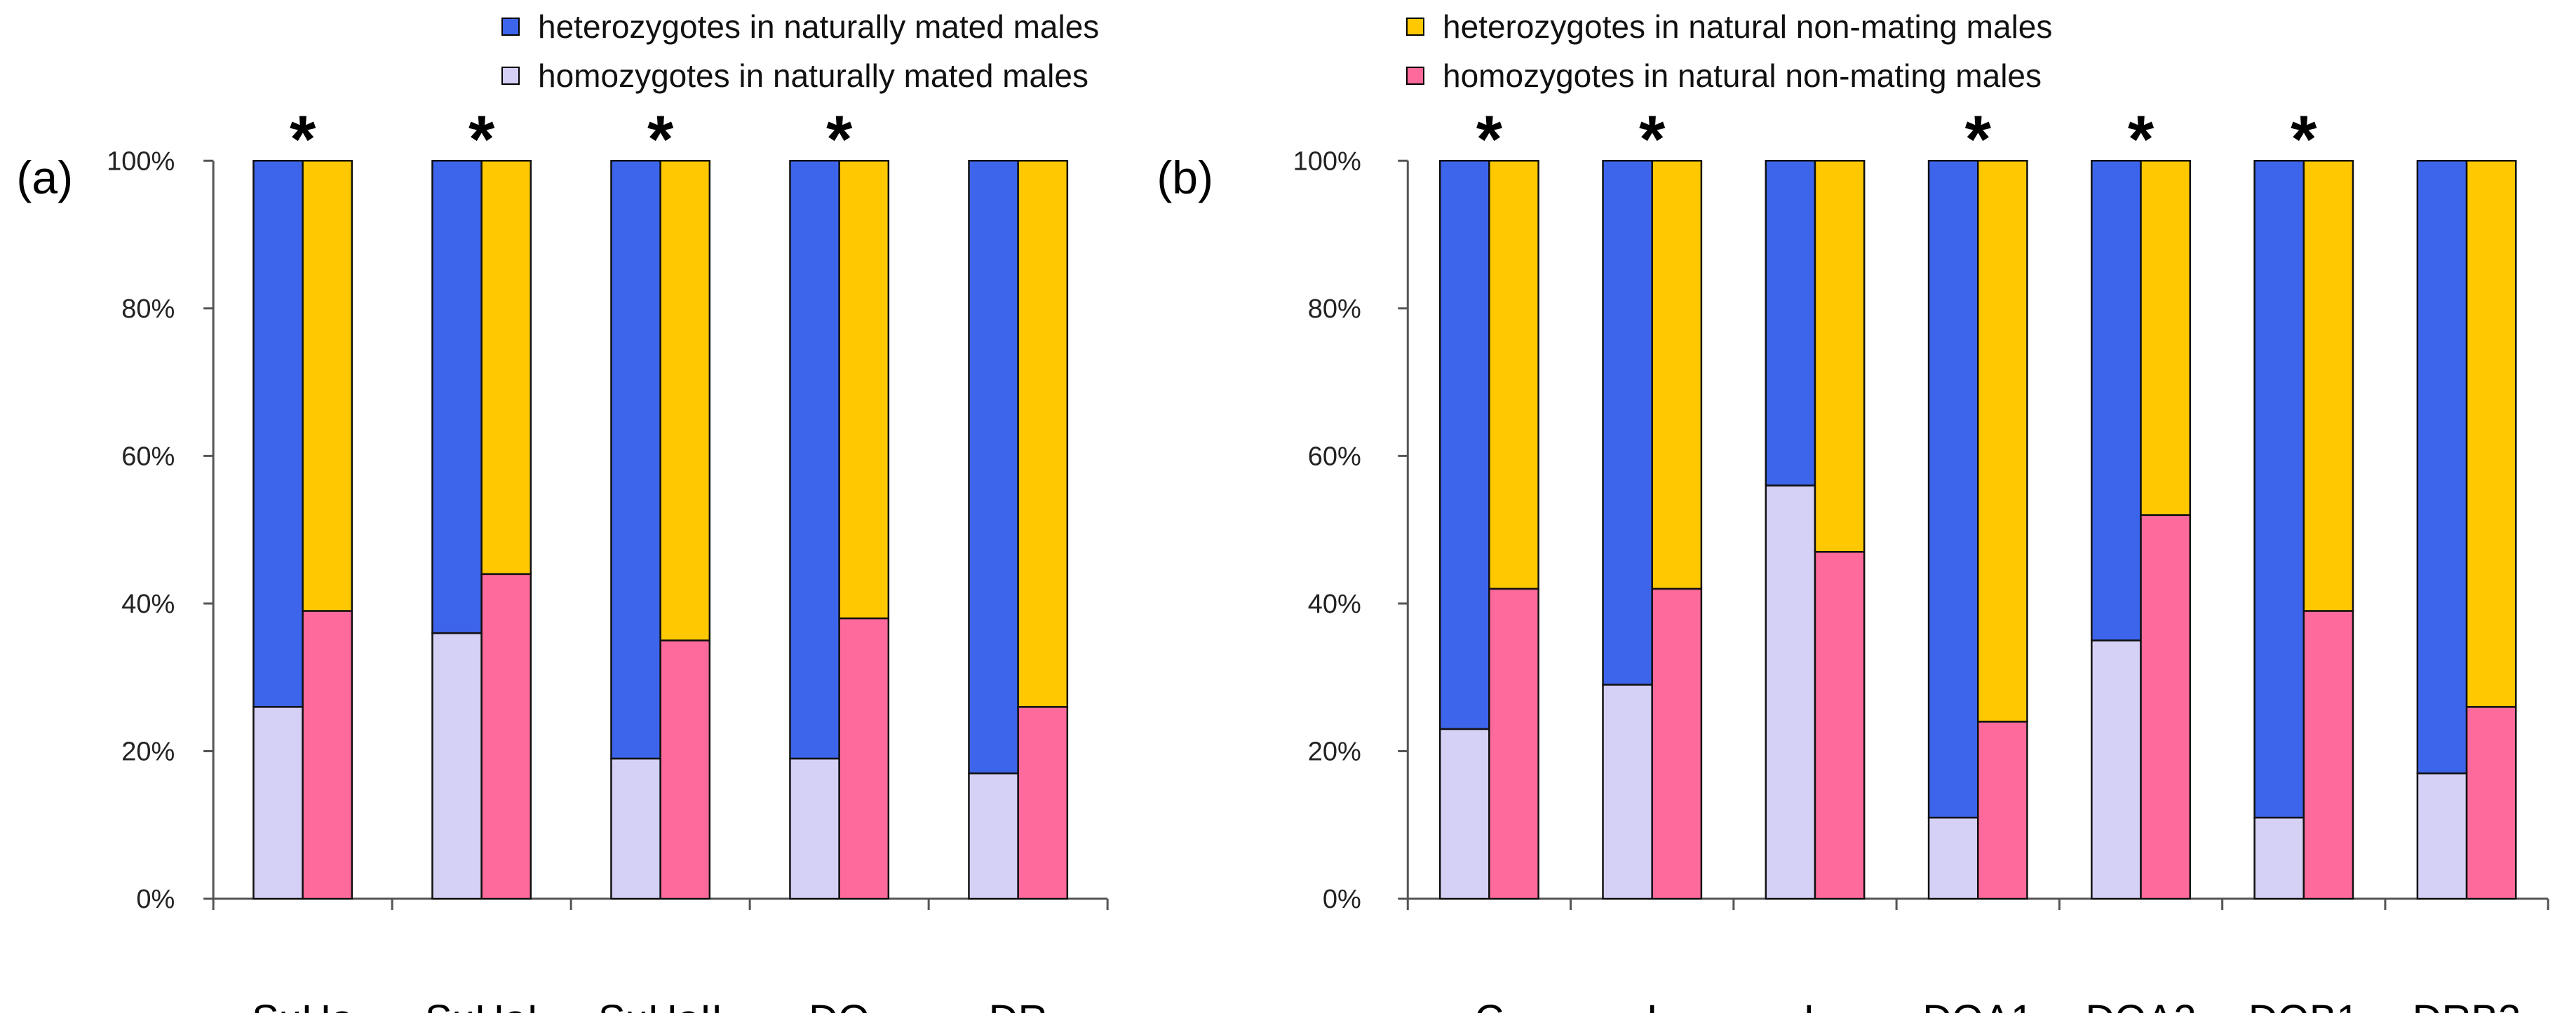  What do you see at coordinates (2467, 1005) in the screenshot?
I see `category-label-drb3: DRB3` at bounding box center [2467, 1005].